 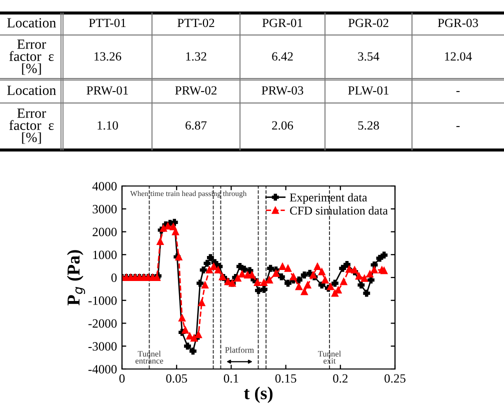 I want to click on text: 13.26, so click(x=108, y=56).